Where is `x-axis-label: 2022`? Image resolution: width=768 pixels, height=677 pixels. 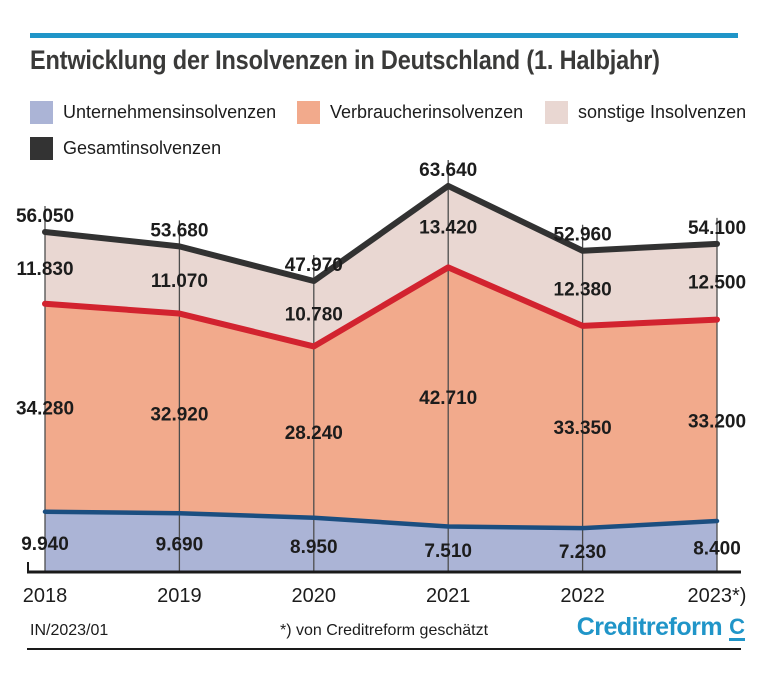 x-axis-label: 2022 is located at coordinates (582, 596).